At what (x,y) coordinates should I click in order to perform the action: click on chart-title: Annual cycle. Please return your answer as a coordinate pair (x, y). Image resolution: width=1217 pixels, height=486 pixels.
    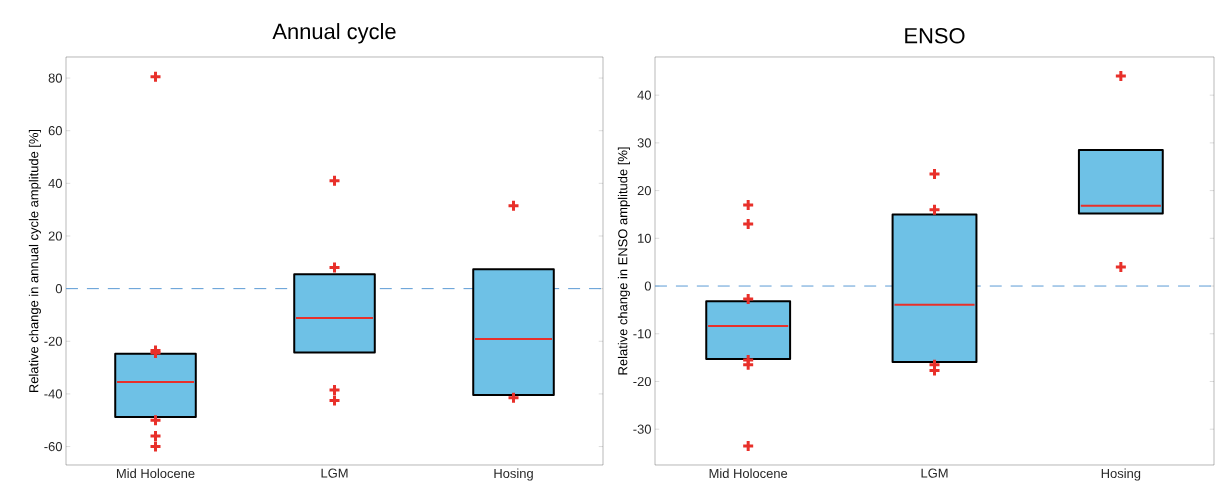
    Looking at the image, I should click on (334, 33).